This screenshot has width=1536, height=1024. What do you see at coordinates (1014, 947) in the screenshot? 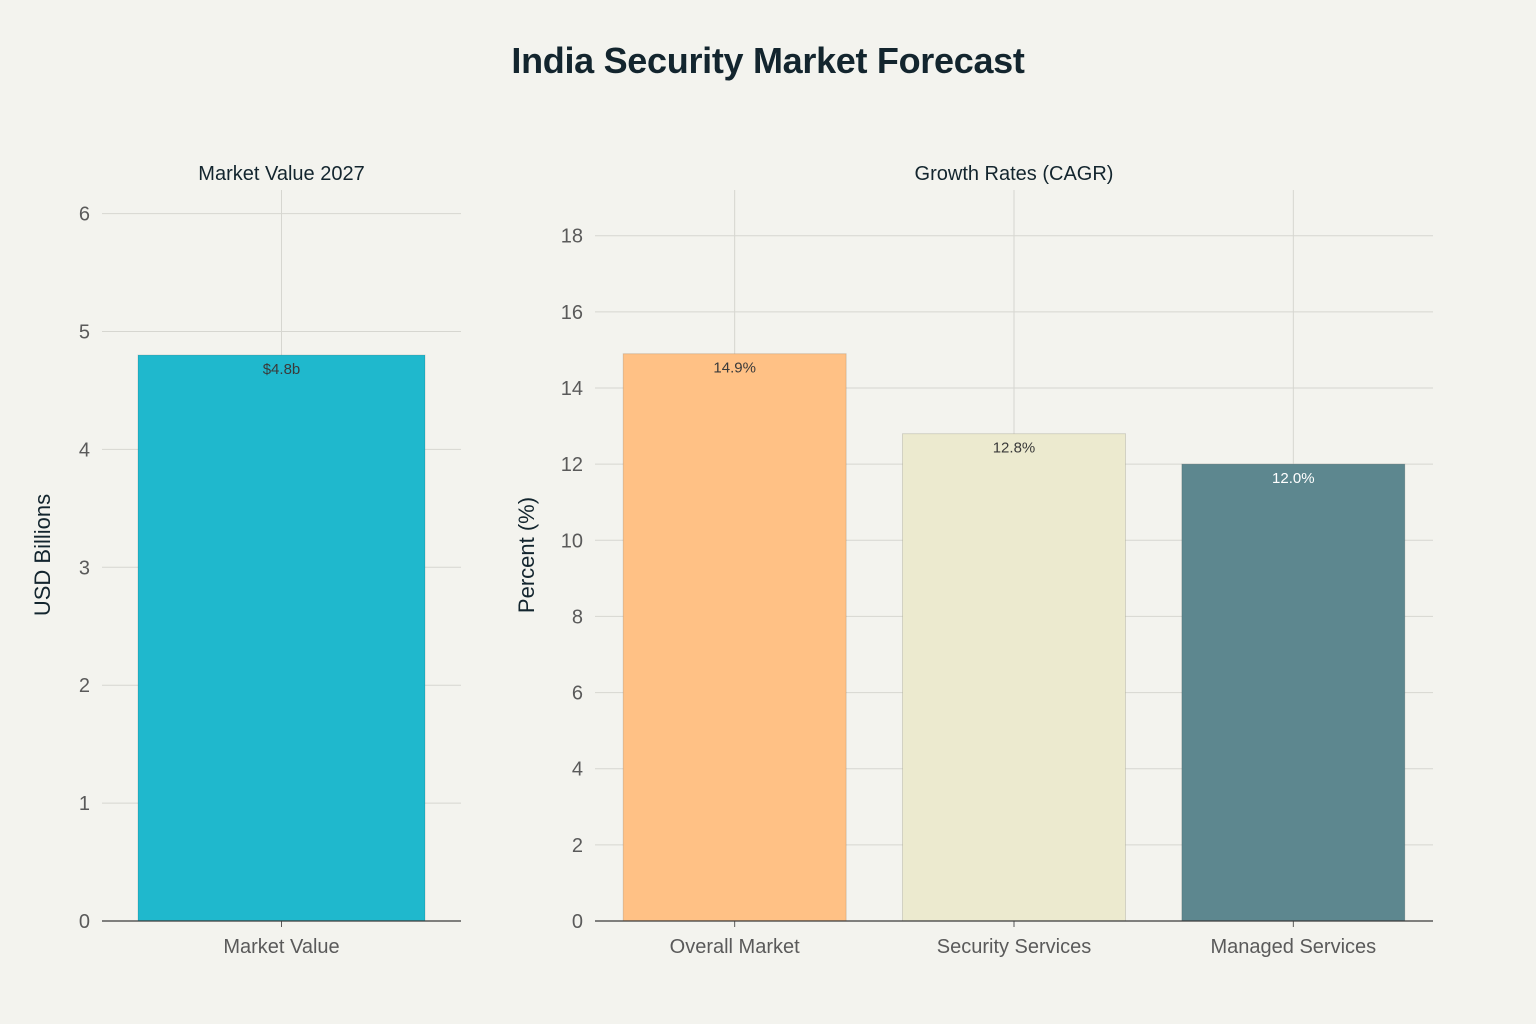
I see `x-tick-label: Security Services` at bounding box center [1014, 947].